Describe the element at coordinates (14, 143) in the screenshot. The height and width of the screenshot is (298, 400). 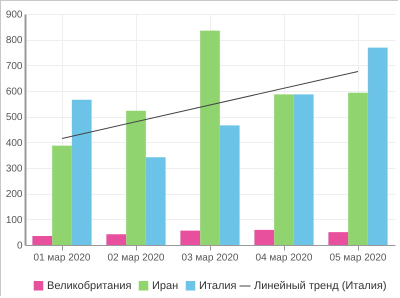
I see `y-tick-label: 400` at that location.